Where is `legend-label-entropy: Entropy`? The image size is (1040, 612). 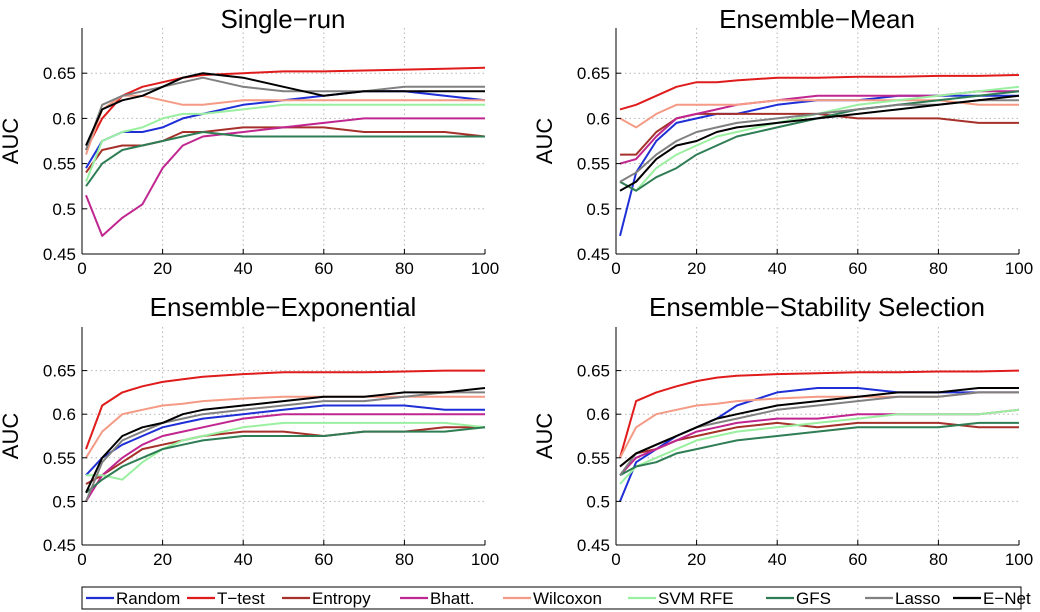 legend-label-entropy: Entropy is located at coordinates (341, 598).